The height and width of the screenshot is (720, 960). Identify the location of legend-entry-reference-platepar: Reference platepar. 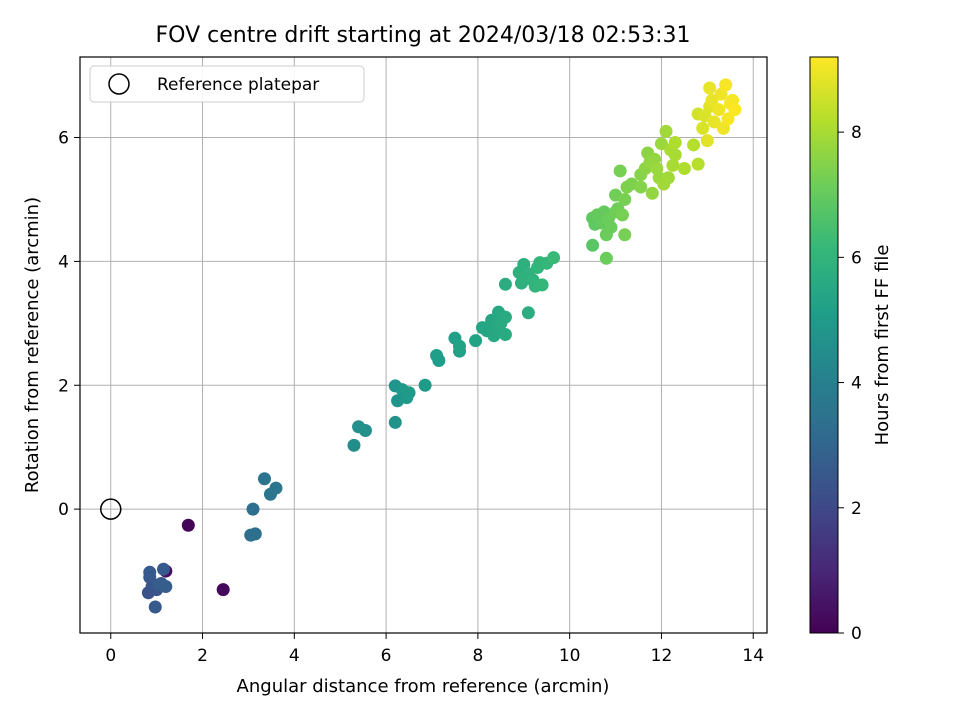
(238, 85).